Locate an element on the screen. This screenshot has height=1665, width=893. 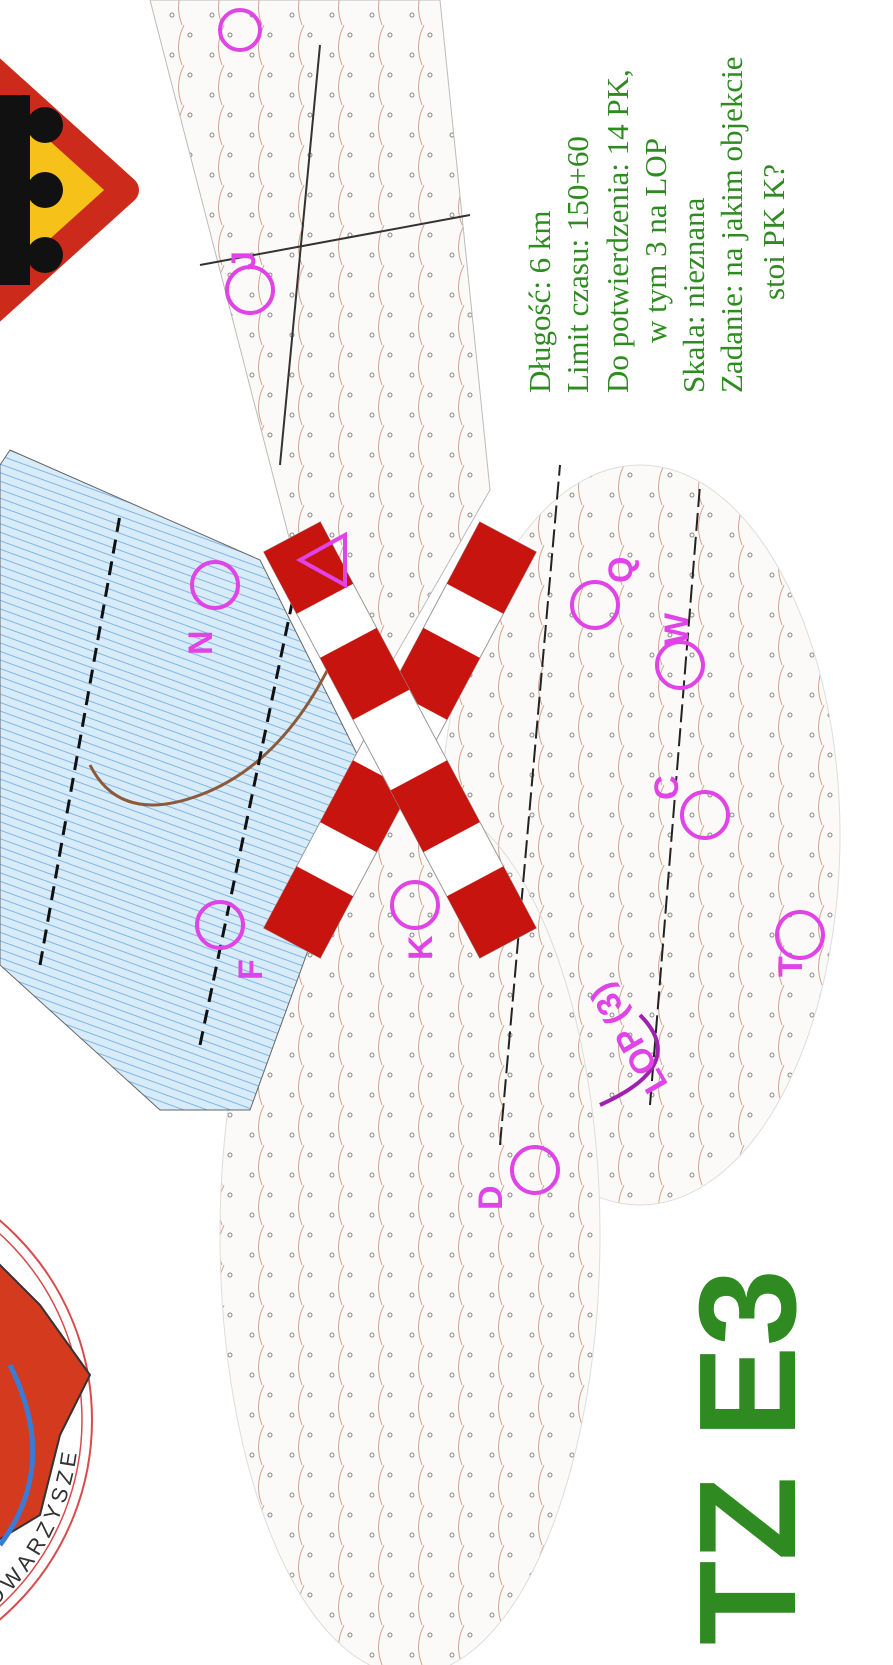
title: TZ E3 is located at coordinates (748, 1457).